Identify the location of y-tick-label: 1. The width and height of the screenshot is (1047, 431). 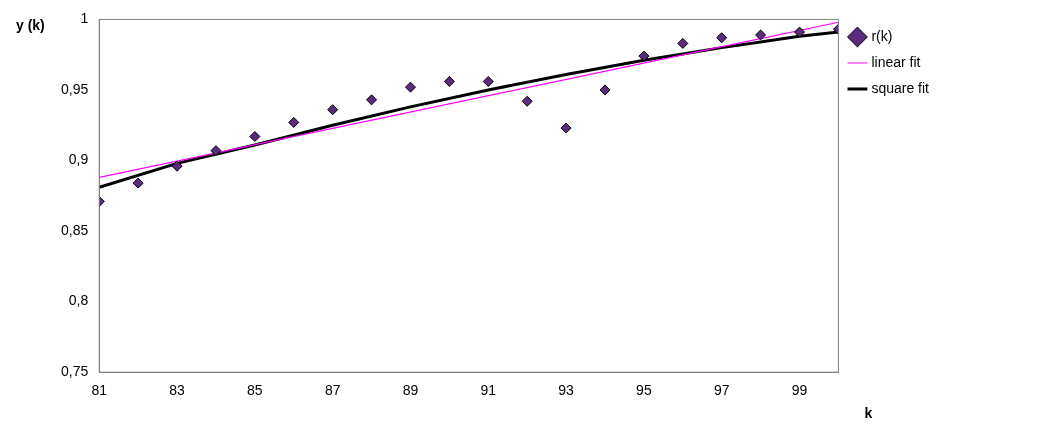
(84, 18).